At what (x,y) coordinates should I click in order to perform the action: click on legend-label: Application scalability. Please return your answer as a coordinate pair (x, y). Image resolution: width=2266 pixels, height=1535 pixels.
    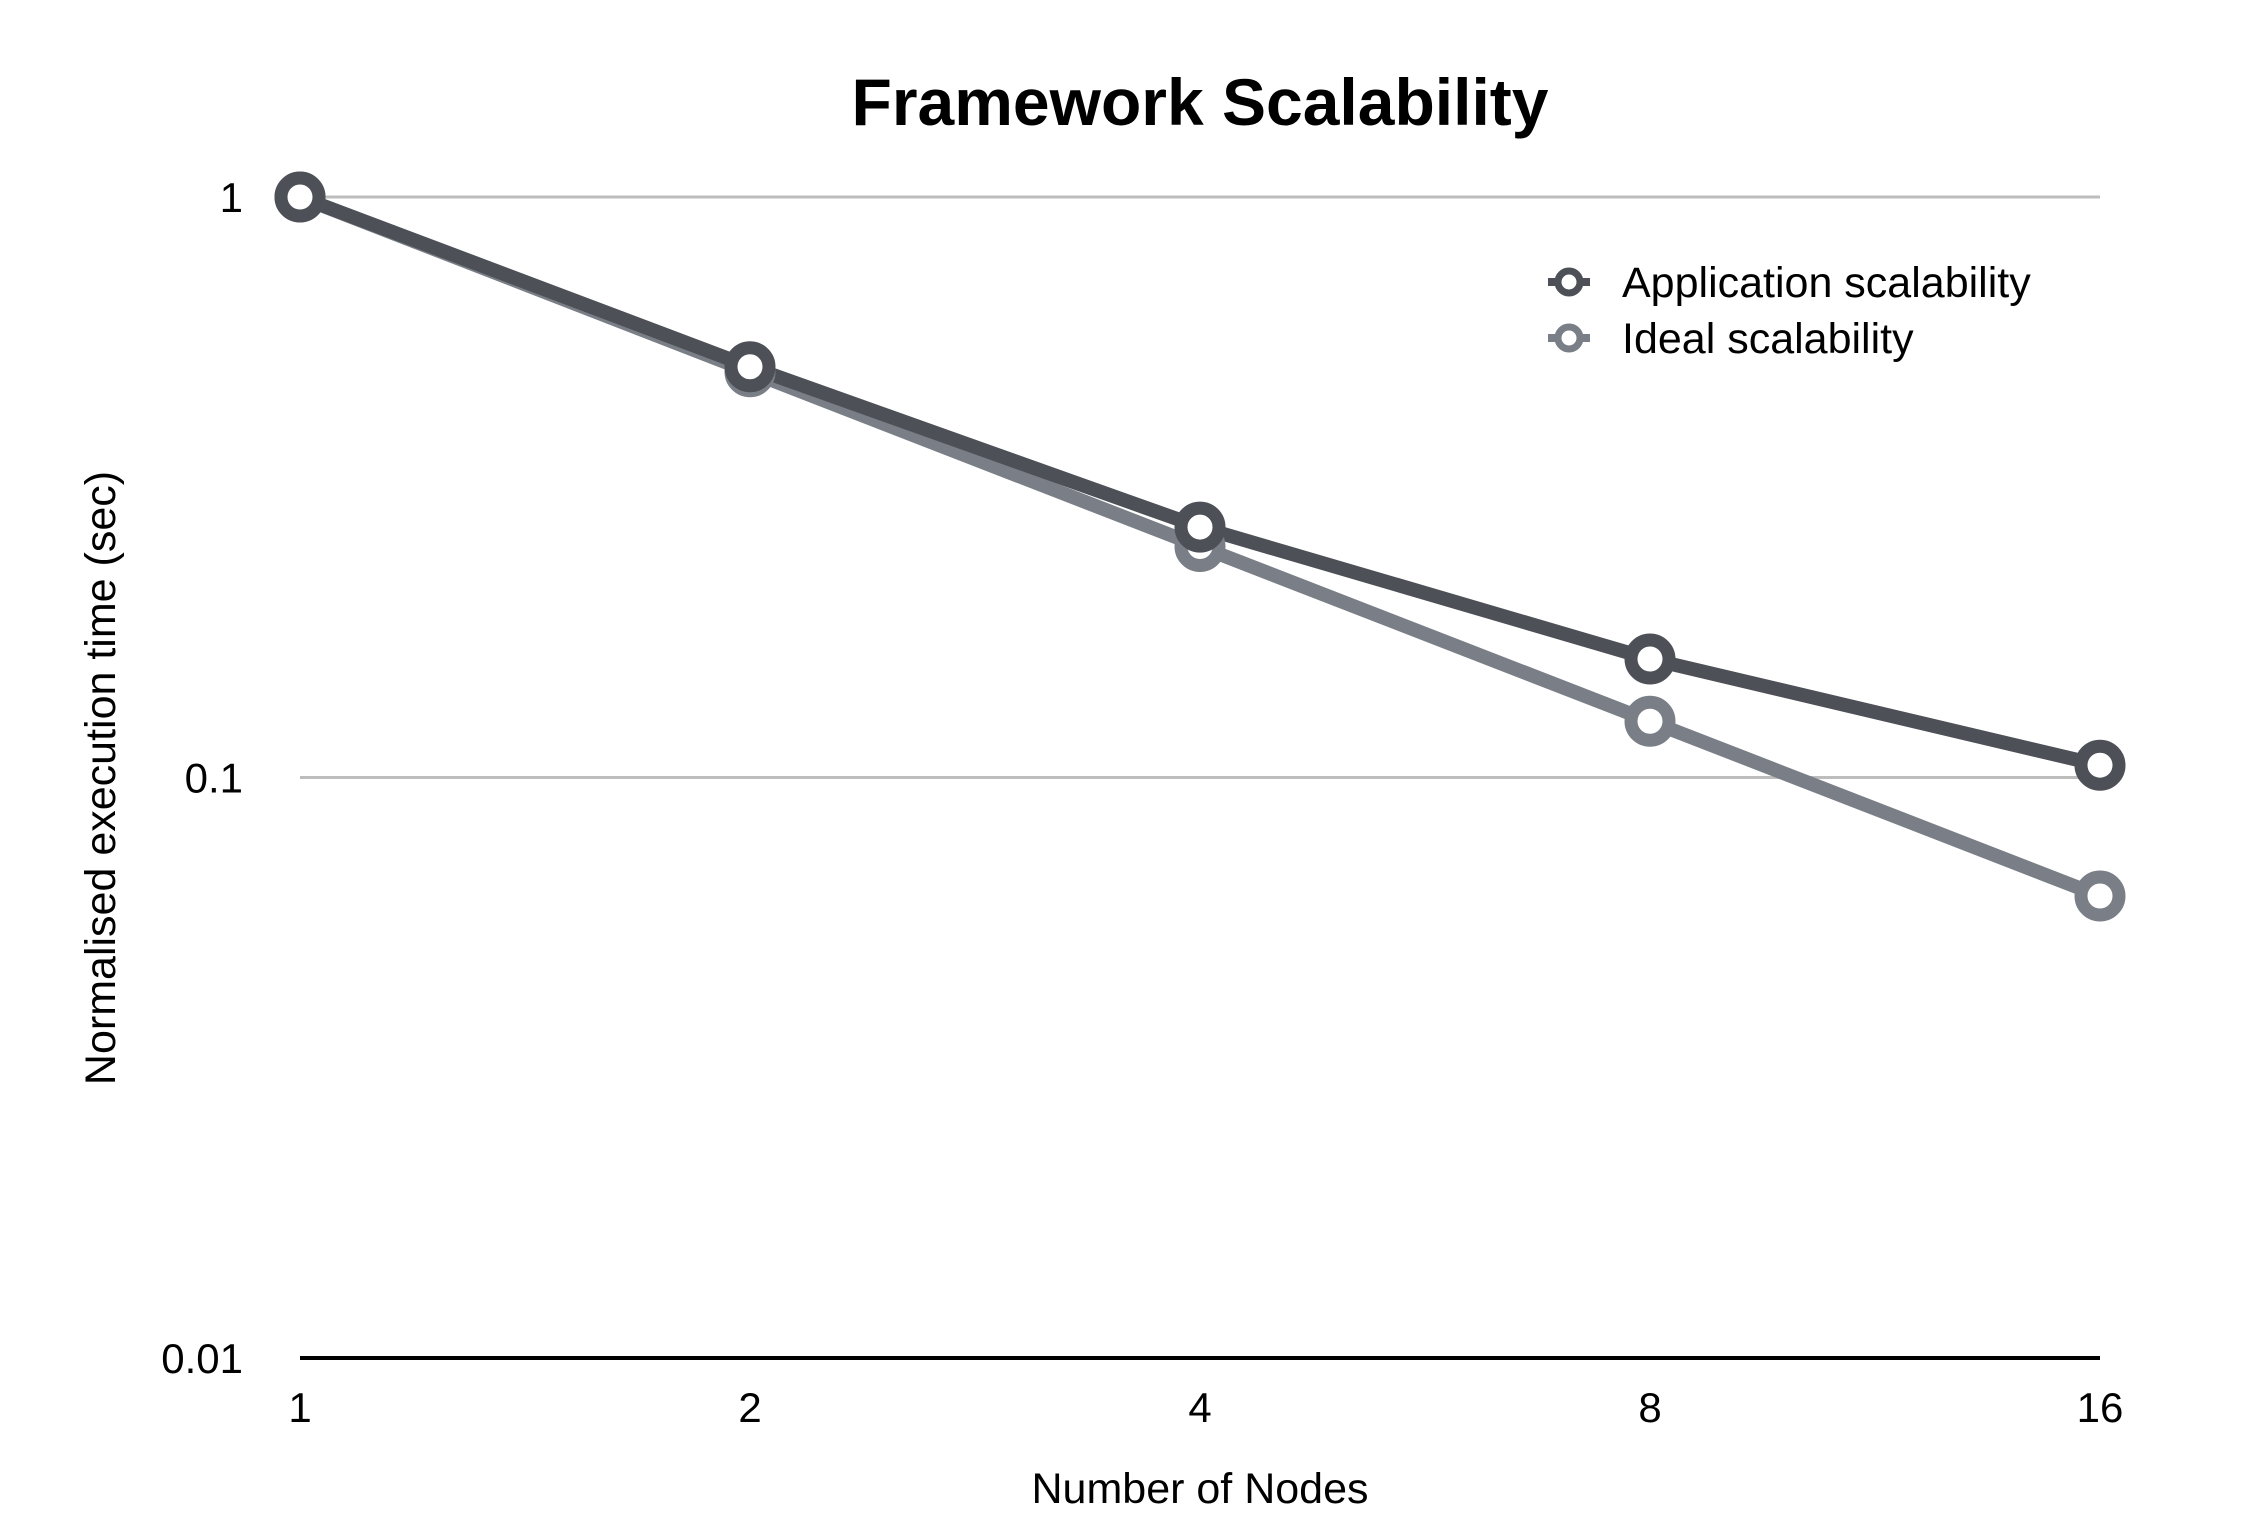
    Looking at the image, I should click on (1826, 283).